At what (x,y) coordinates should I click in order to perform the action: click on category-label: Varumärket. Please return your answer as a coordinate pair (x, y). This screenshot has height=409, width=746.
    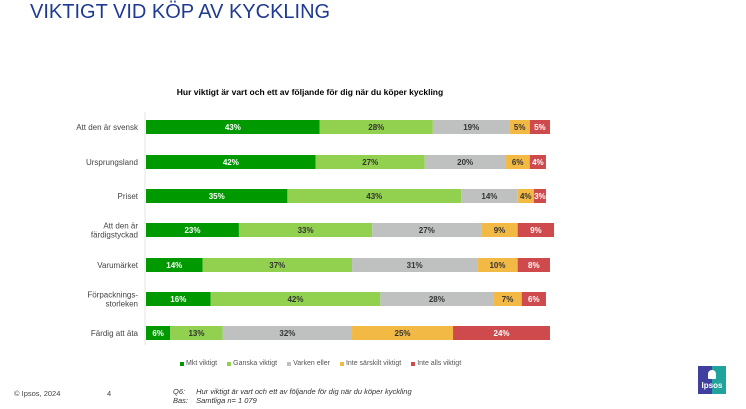
    Looking at the image, I should click on (118, 265).